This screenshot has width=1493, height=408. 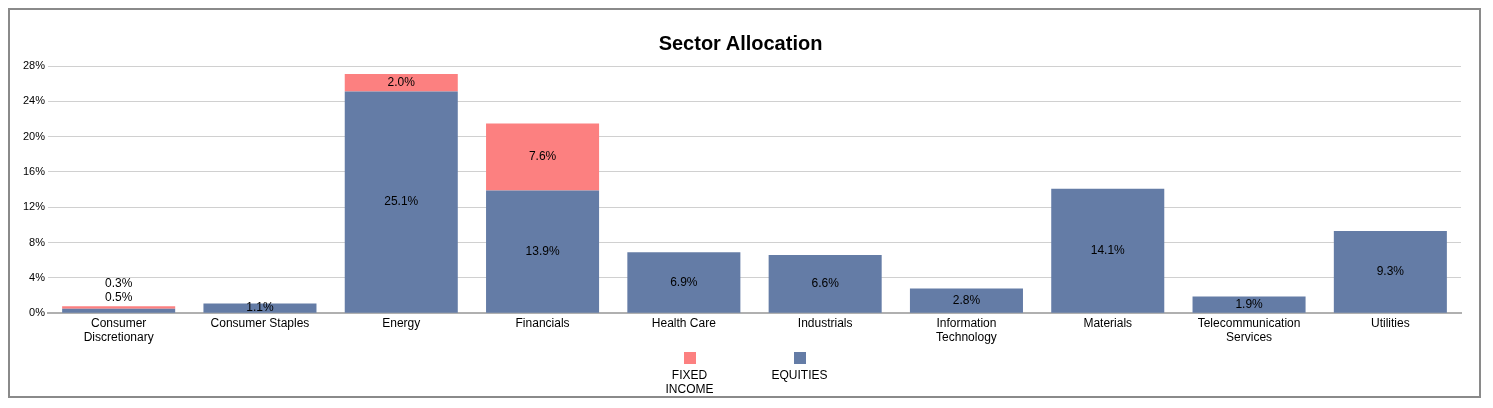 I want to click on y-tick-label: 8%, so click(x=37, y=241).